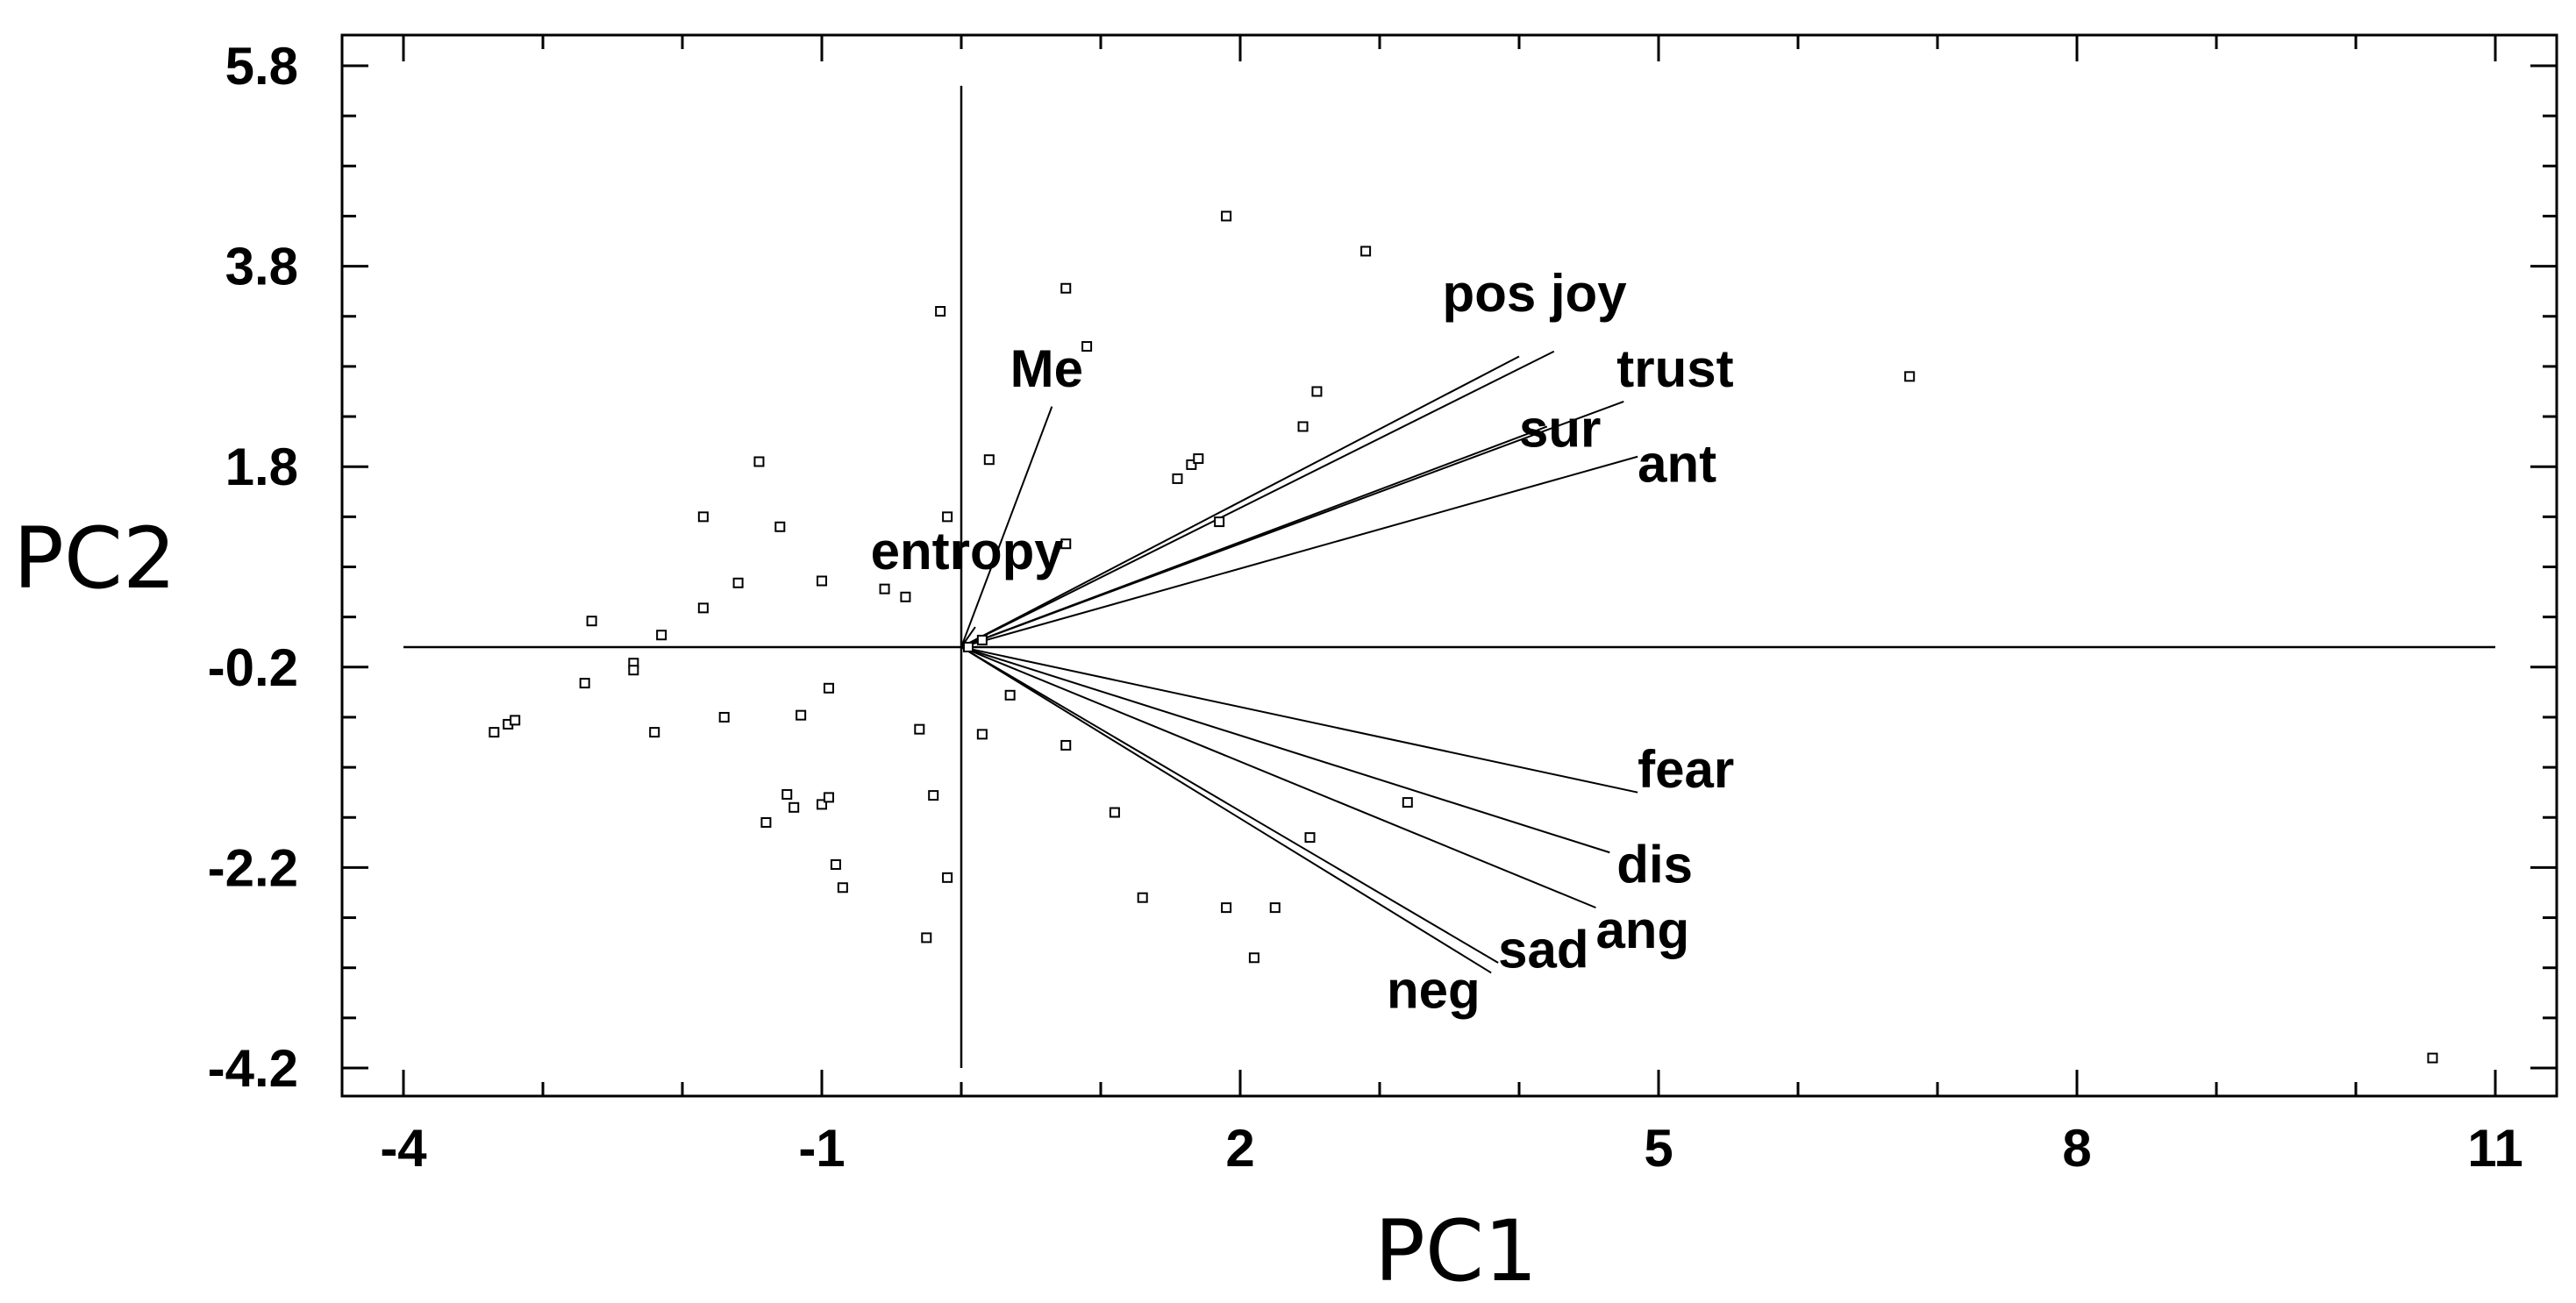 The height and width of the screenshot is (1303, 2576). I want to click on vector-ant, so click(1299, 551).